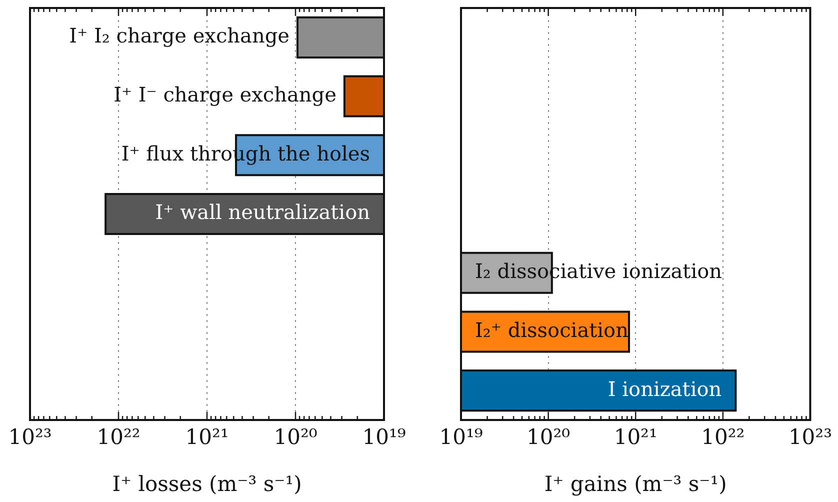 The height and width of the screenshot is (502, 838). I want to click on category-label: I₂⁺ dissociation, so click(551, 330).